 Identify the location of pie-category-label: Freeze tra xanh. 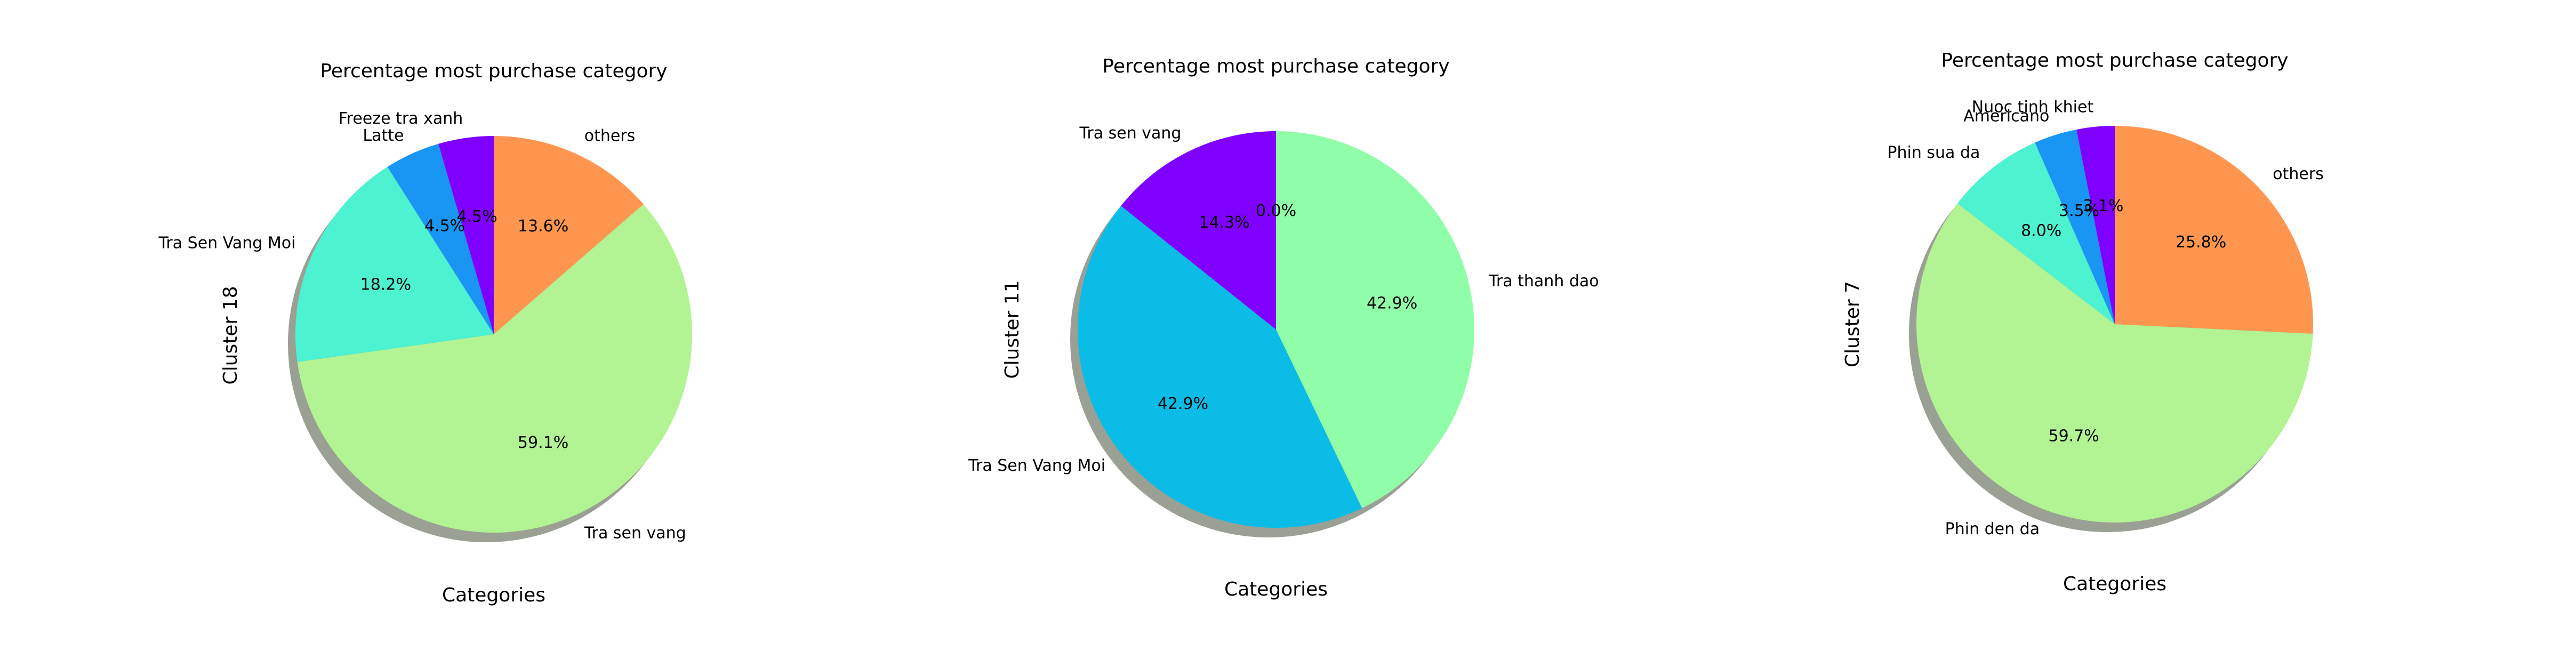
(401, 119).